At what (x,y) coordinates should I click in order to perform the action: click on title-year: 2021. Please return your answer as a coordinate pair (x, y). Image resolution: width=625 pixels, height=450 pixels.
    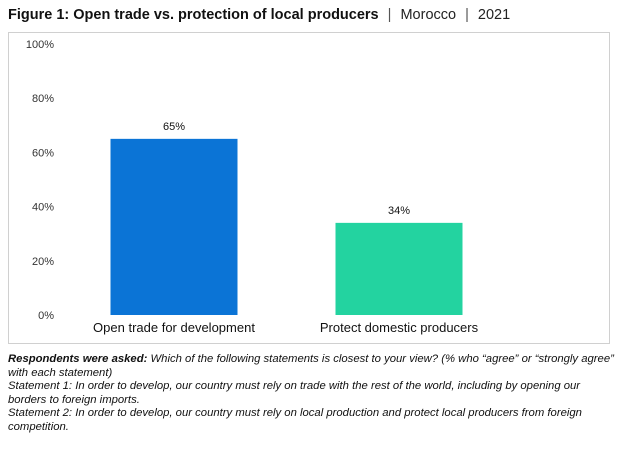
    Looking at the image, I should click on (494, 15).